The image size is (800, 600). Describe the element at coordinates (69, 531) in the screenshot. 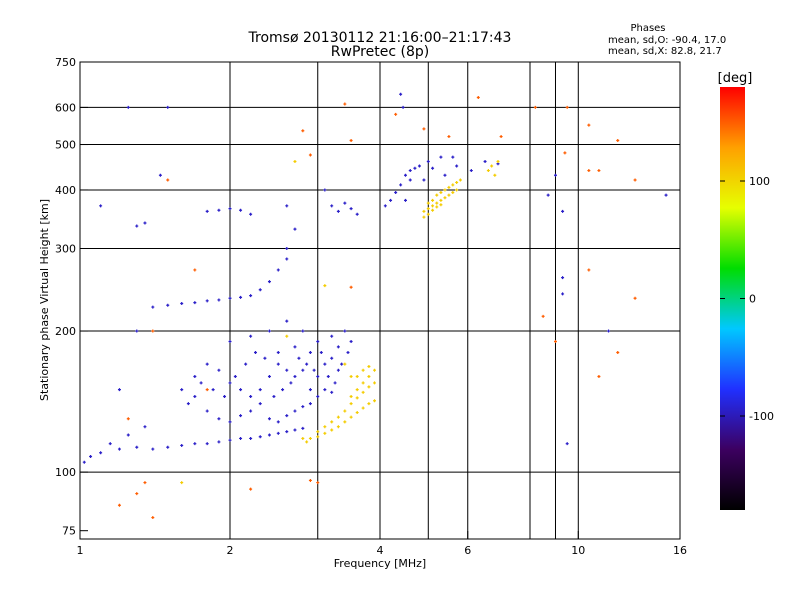

I see `y-tick-label: 75` at that location.